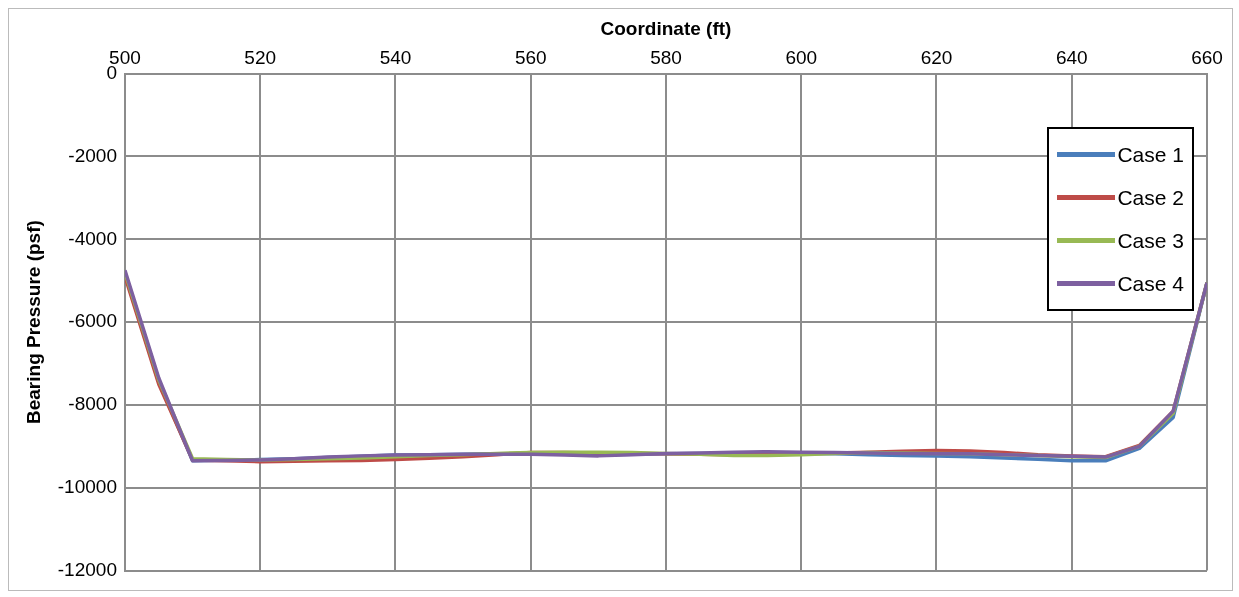 Image resolution: width=1239 pixels, height=597 pixels. I want to click on legend-label: Case 2, so click(1150, 197).